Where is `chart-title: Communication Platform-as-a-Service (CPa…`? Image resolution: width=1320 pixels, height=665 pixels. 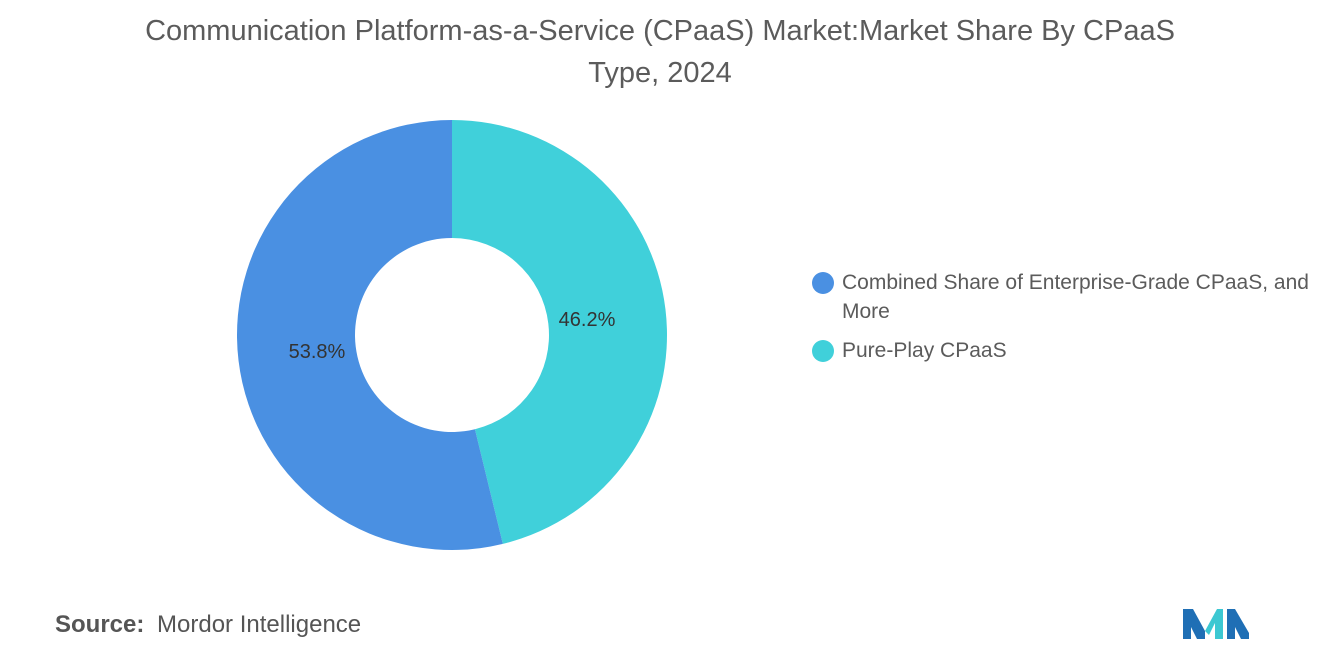 chart-title: Communication Platform-as-a-Service (CPa… is located at coordinates (660, 52).